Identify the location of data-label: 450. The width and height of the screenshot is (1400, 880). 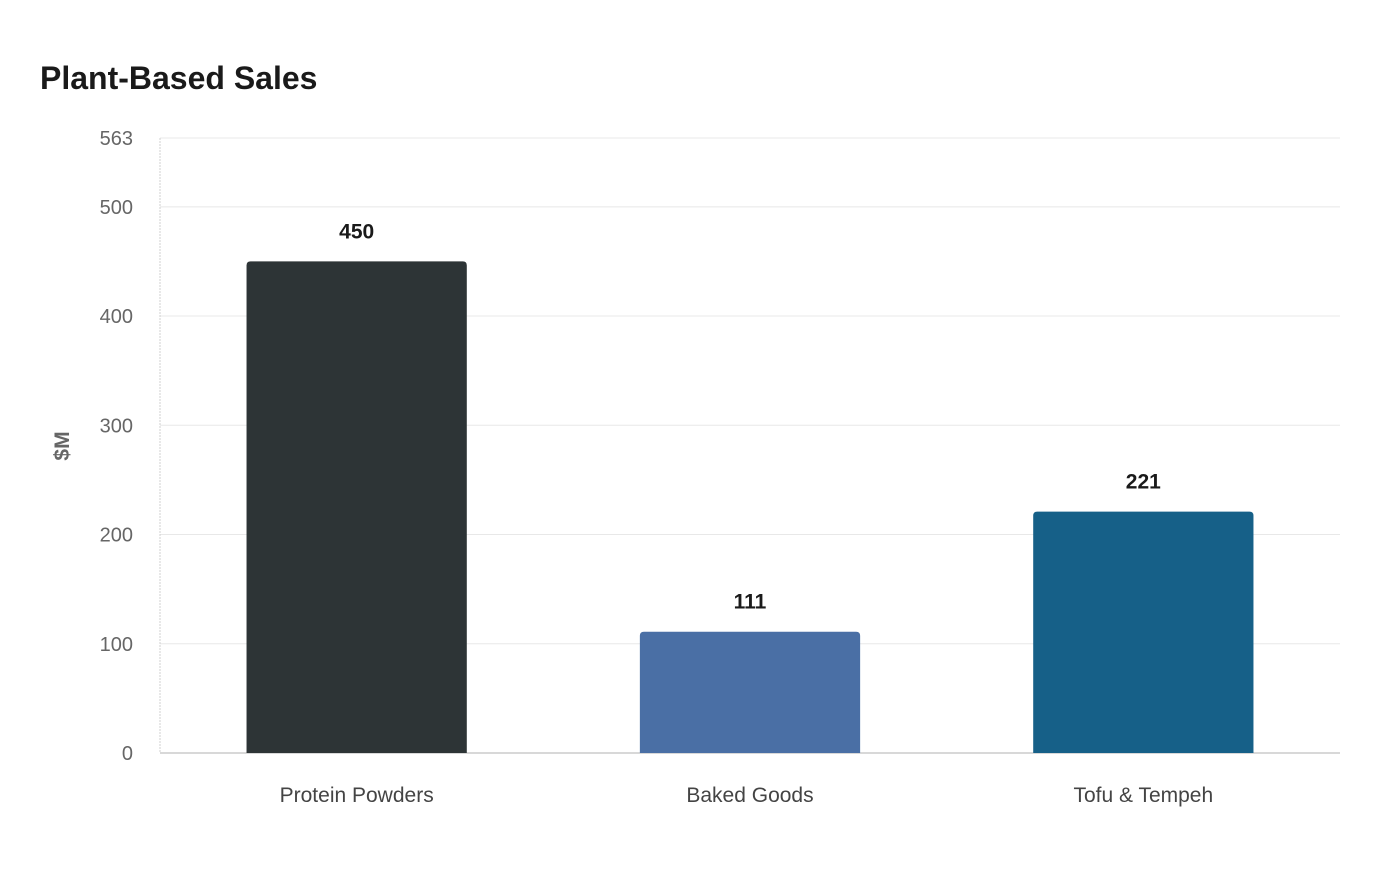
(356, 231).